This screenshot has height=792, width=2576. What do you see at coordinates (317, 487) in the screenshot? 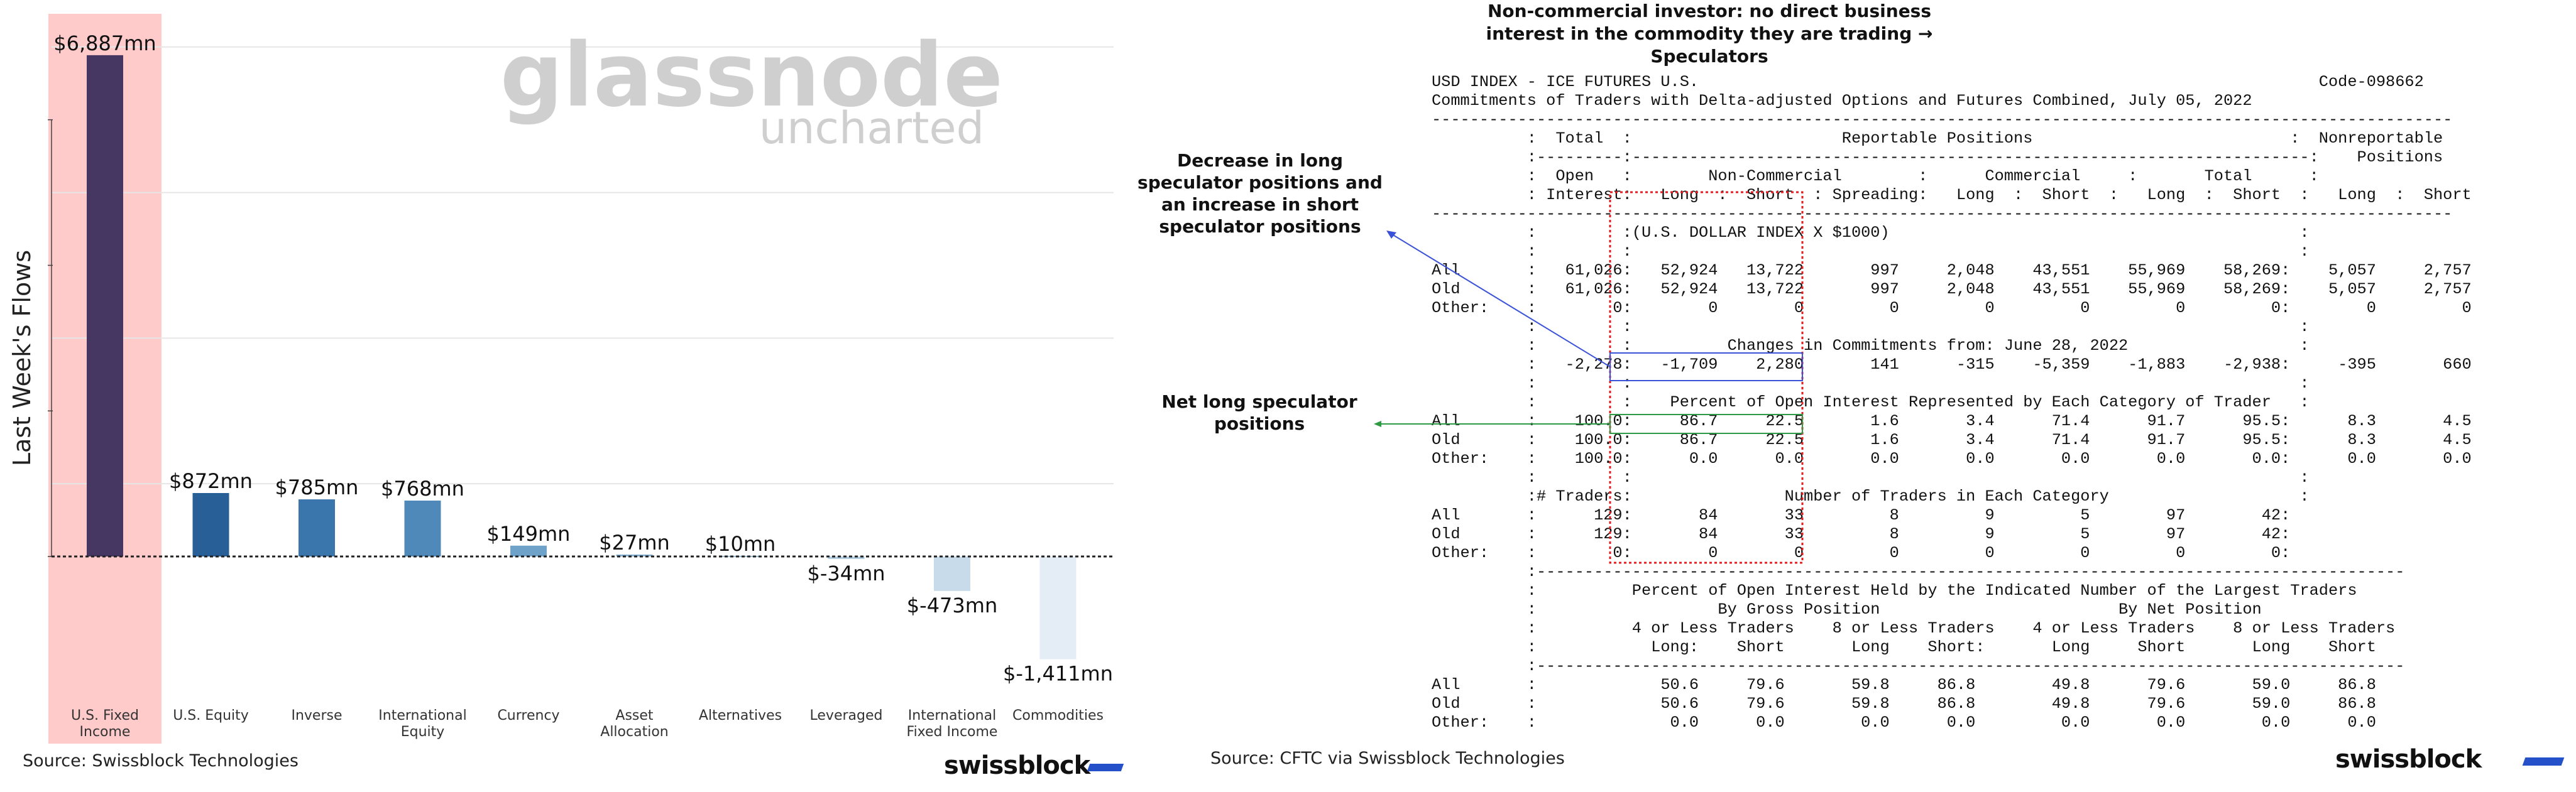
I see `data-label: $785mn` at bounding box center [317, 487].